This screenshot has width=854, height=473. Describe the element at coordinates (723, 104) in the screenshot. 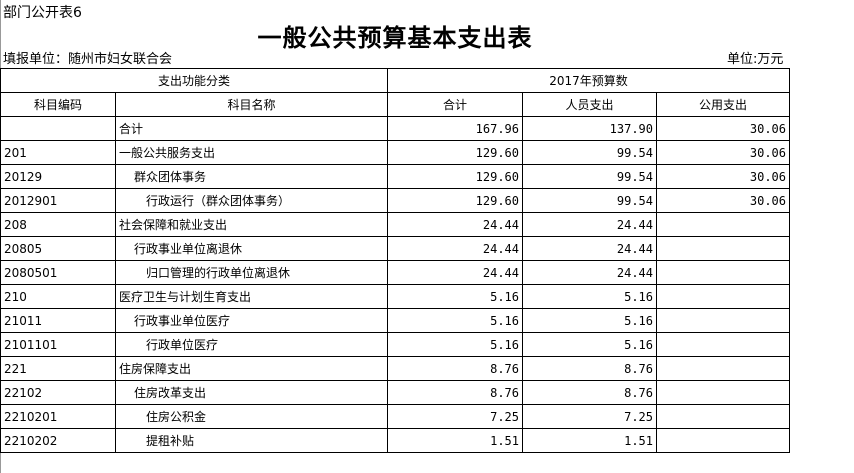

I see `header-public: 公用支出` at that location.